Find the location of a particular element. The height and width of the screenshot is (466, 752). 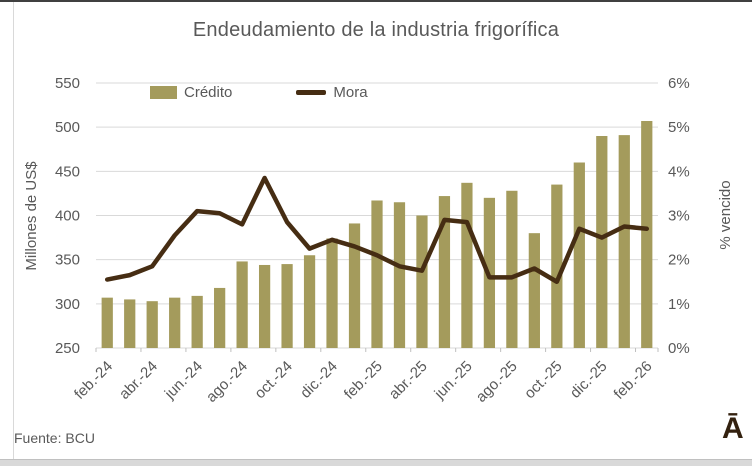

bar-nov.-25 is located at coordinates (579, 255).